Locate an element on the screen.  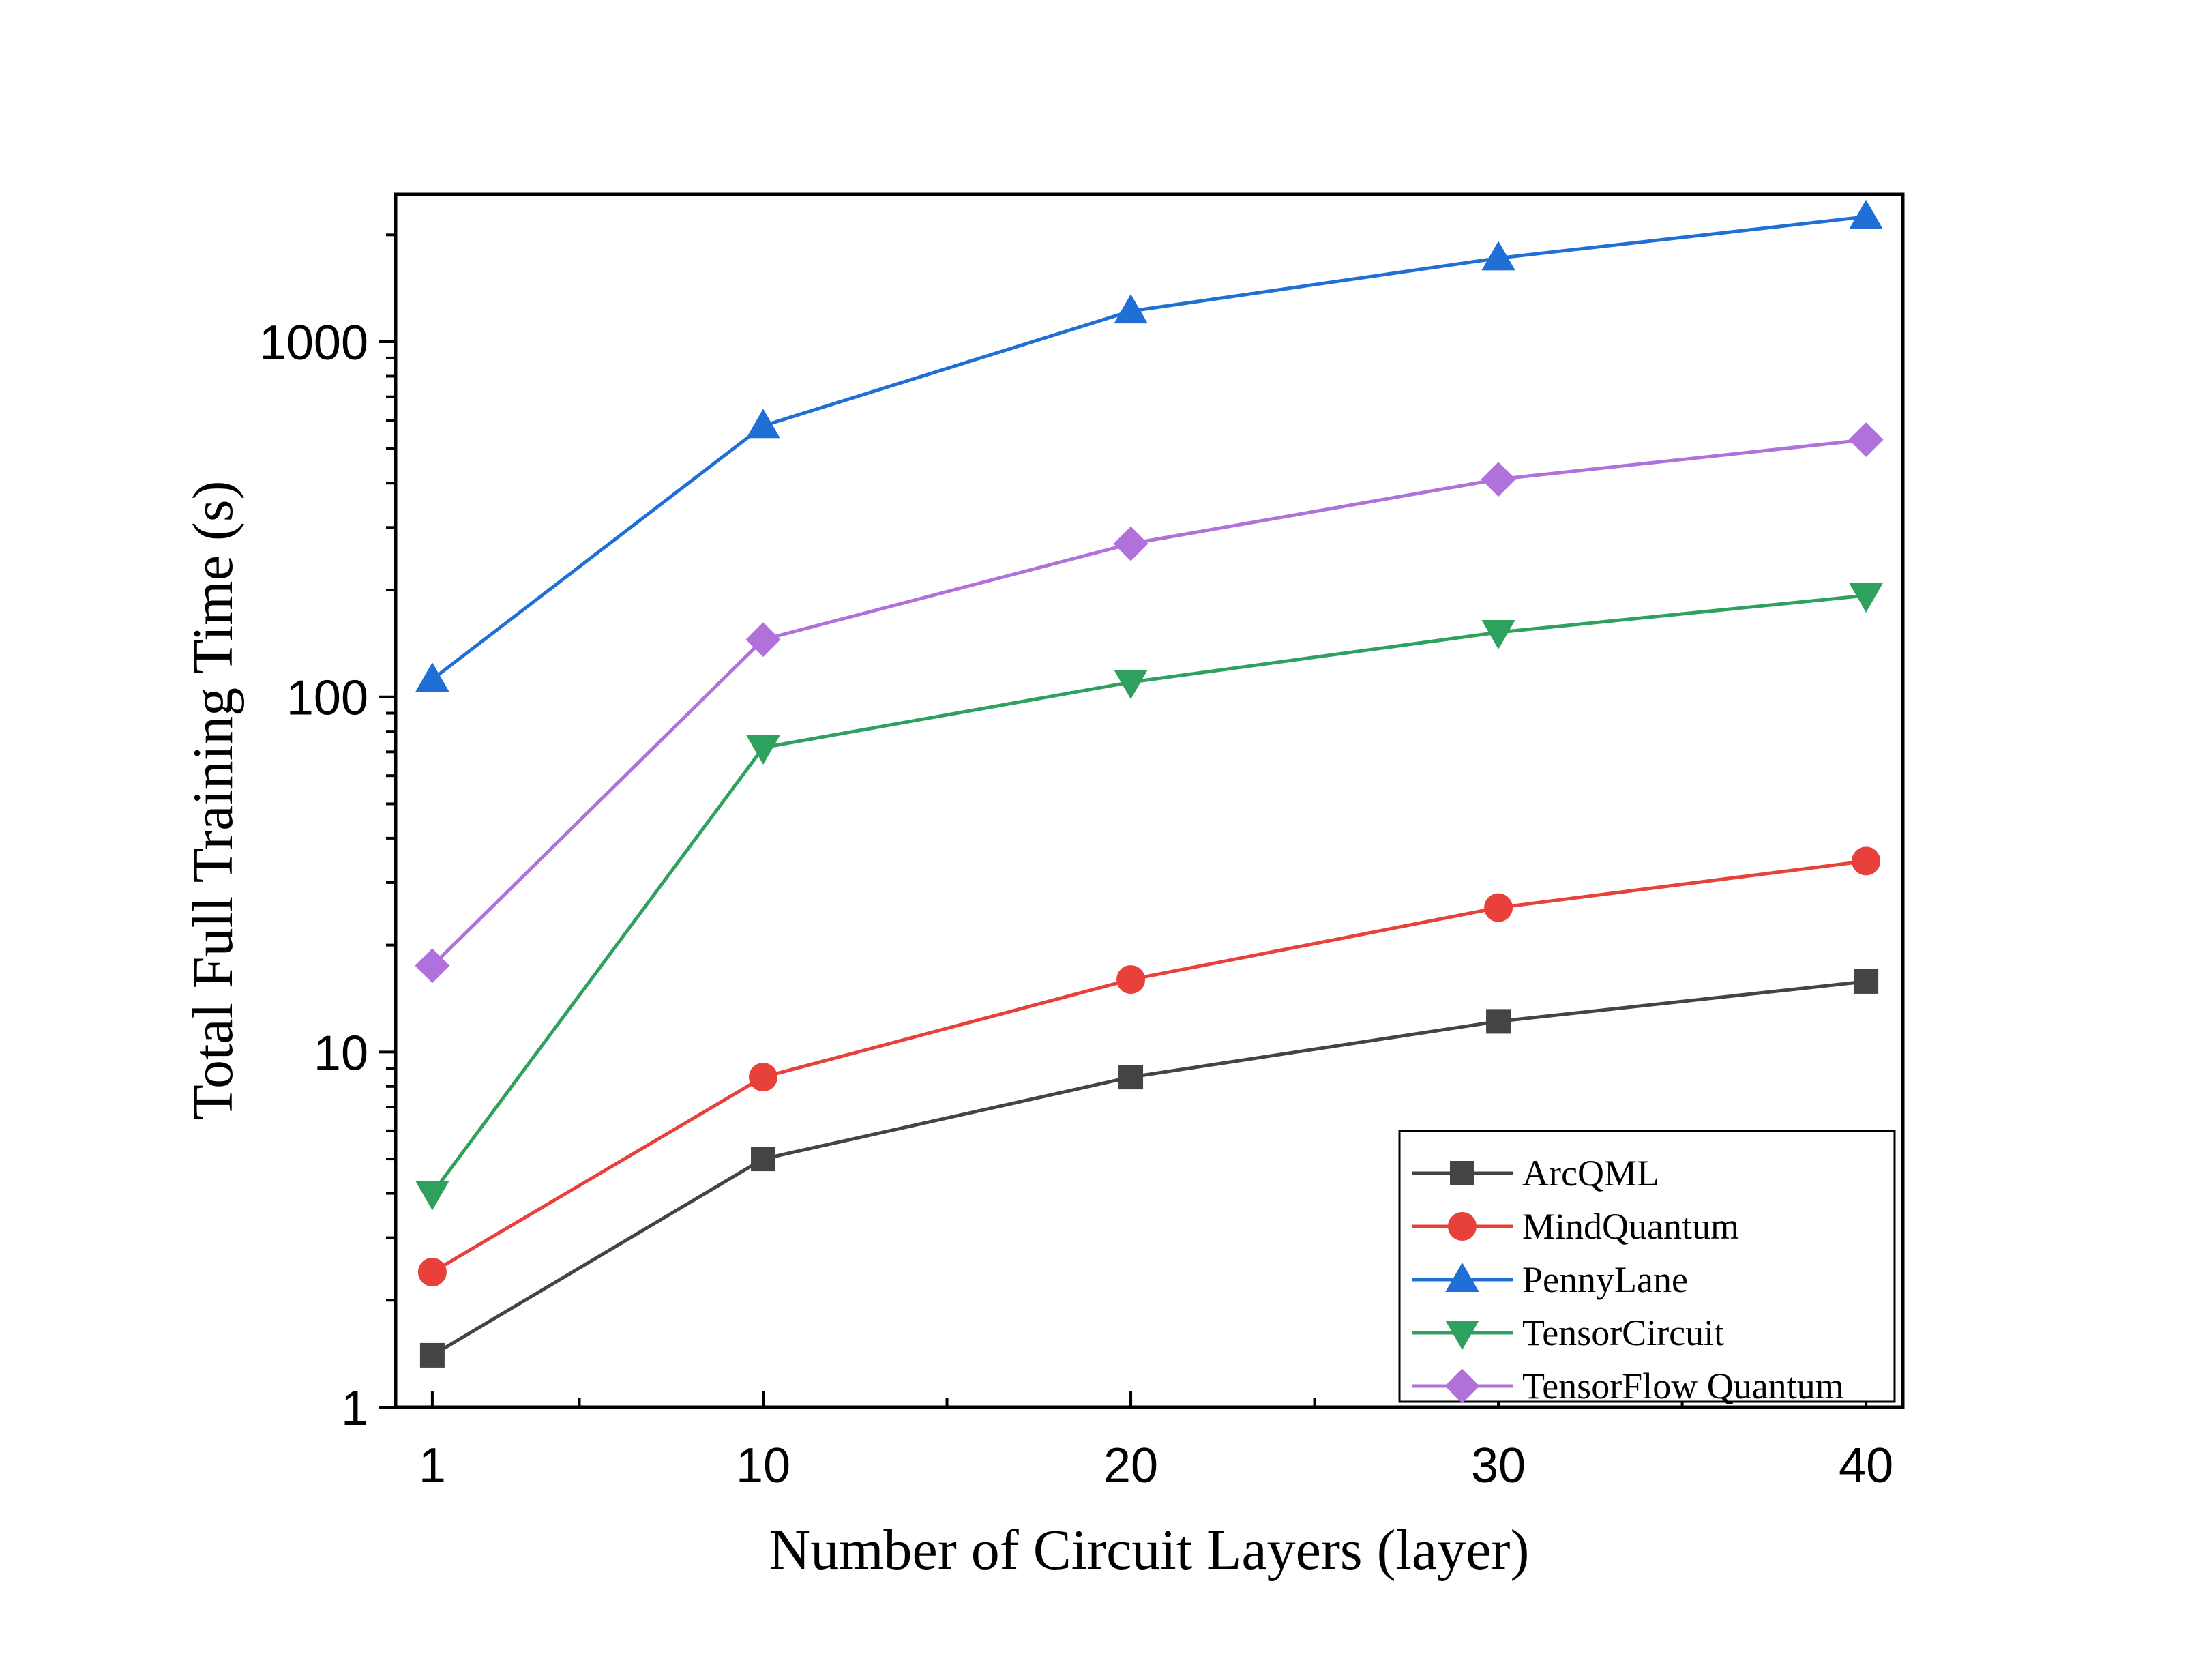
x-tick-label: 30 is located at coordinates (1498, 1466).